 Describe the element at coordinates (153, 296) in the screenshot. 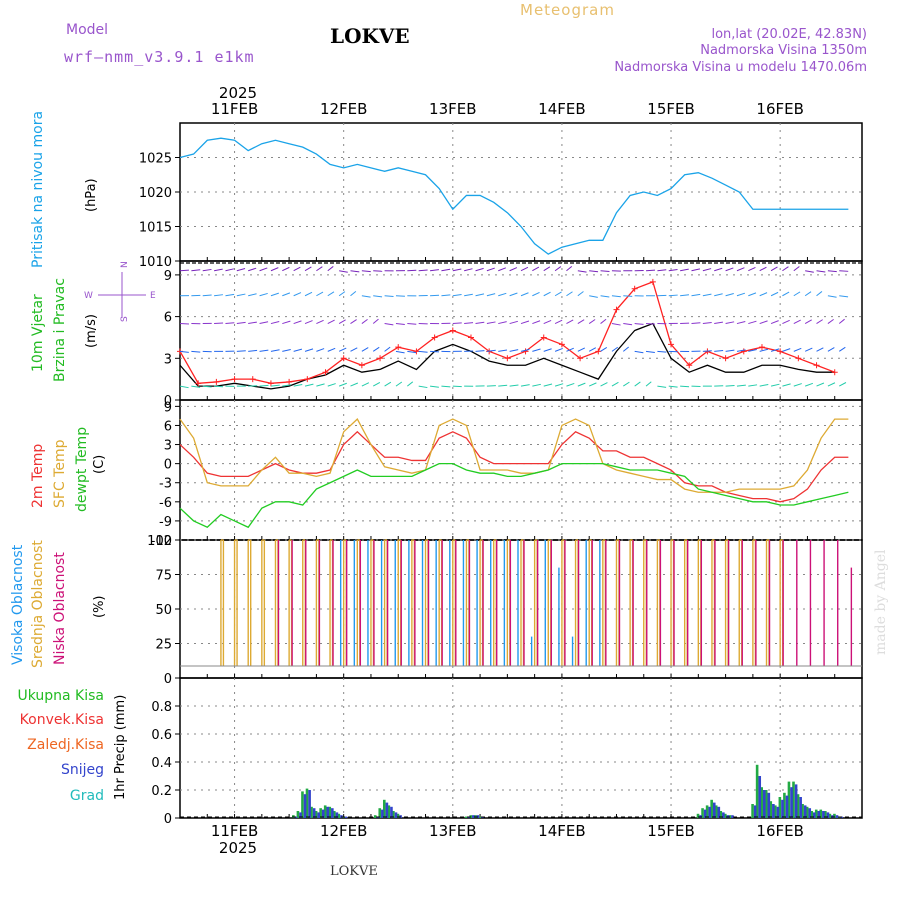

I see `compass-e: E` at that location.